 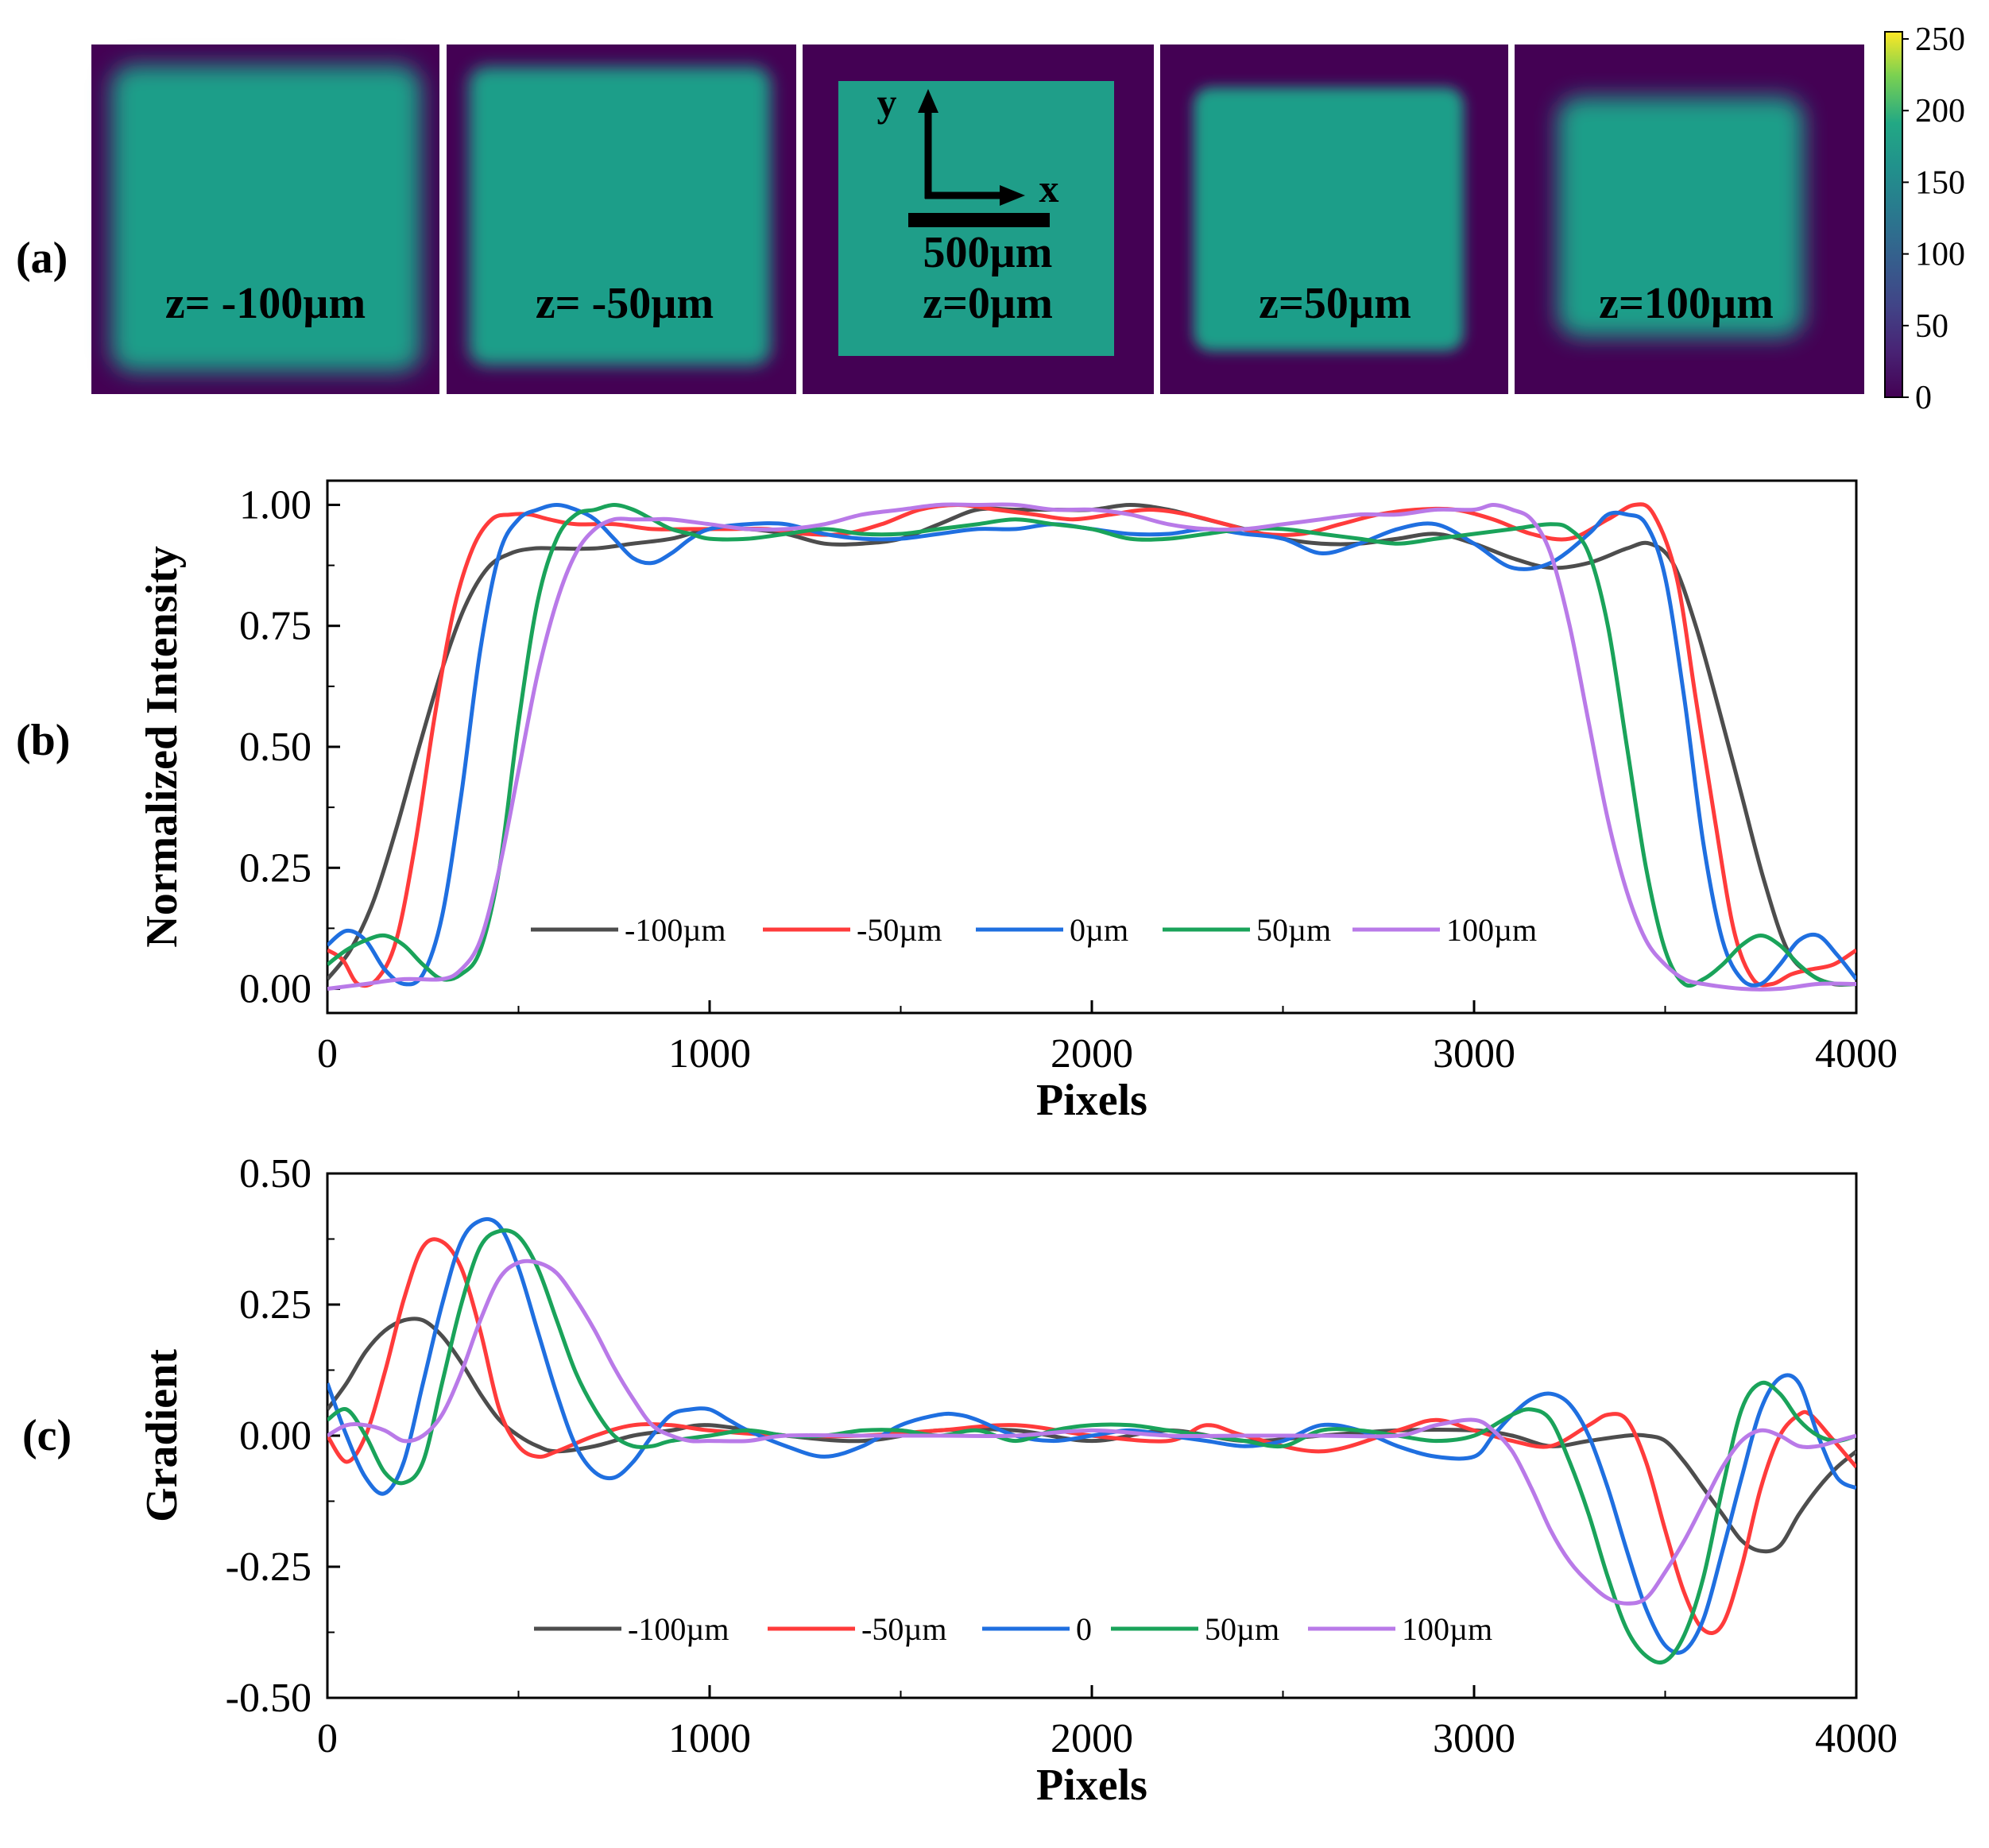 What do you see at coordinates (971, 147) in the screenshot?
I see `axis-arrows-icon` at bounding box center [971, 147].